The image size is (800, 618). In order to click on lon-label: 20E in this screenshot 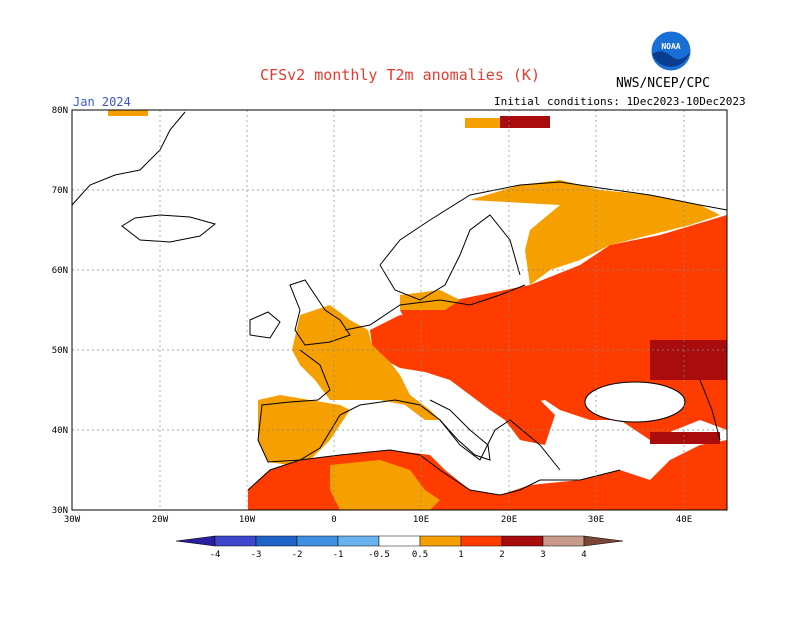, I will do `click(509, 520)`.